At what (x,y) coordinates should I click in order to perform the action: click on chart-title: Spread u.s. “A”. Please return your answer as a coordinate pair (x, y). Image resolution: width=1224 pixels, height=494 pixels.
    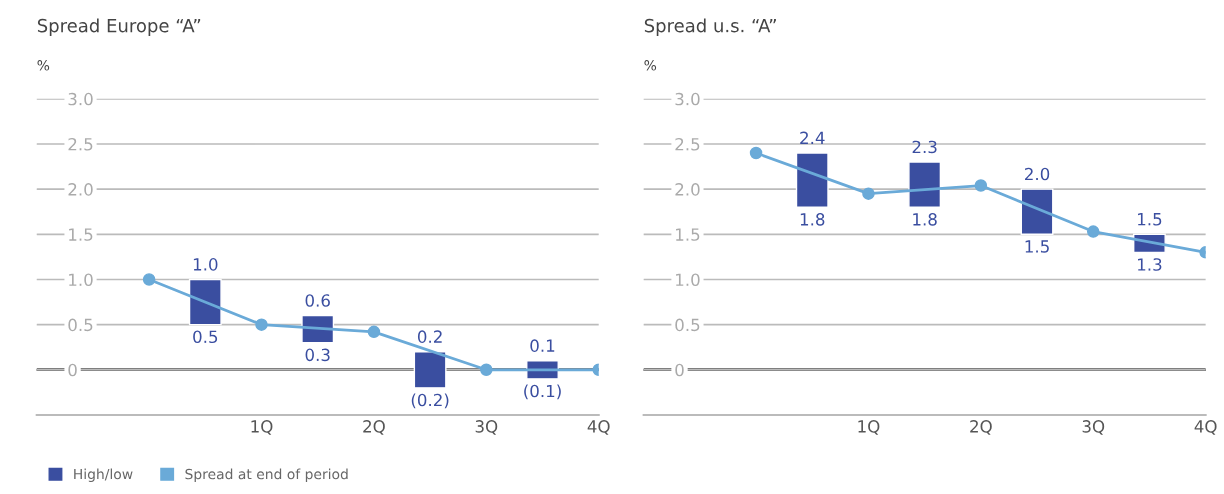
    Looking at the image, I should click on (710, 27).